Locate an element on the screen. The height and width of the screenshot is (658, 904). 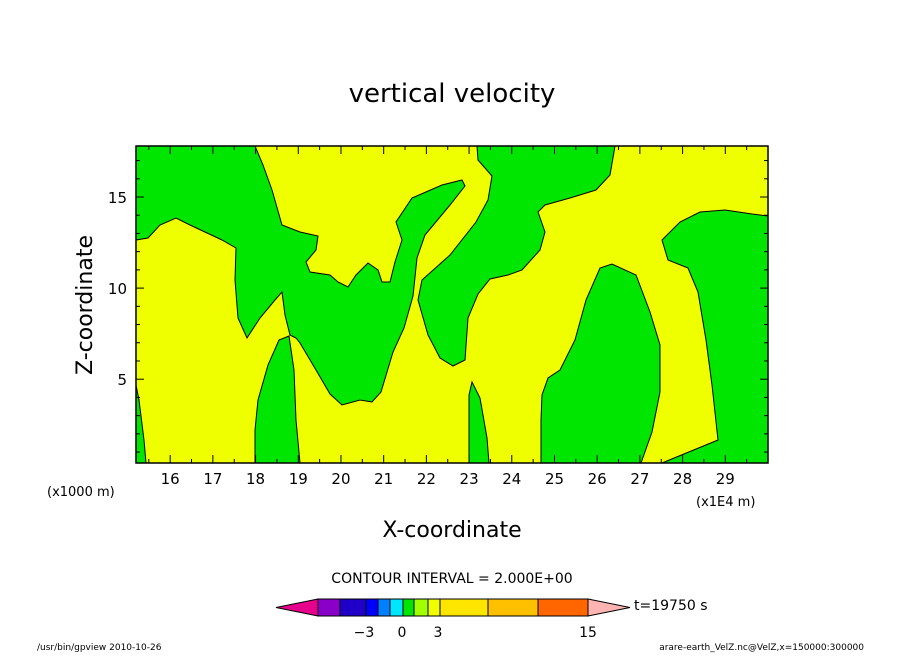
x-offset-label: (x1000 m) is located at coordinates (81, 492).